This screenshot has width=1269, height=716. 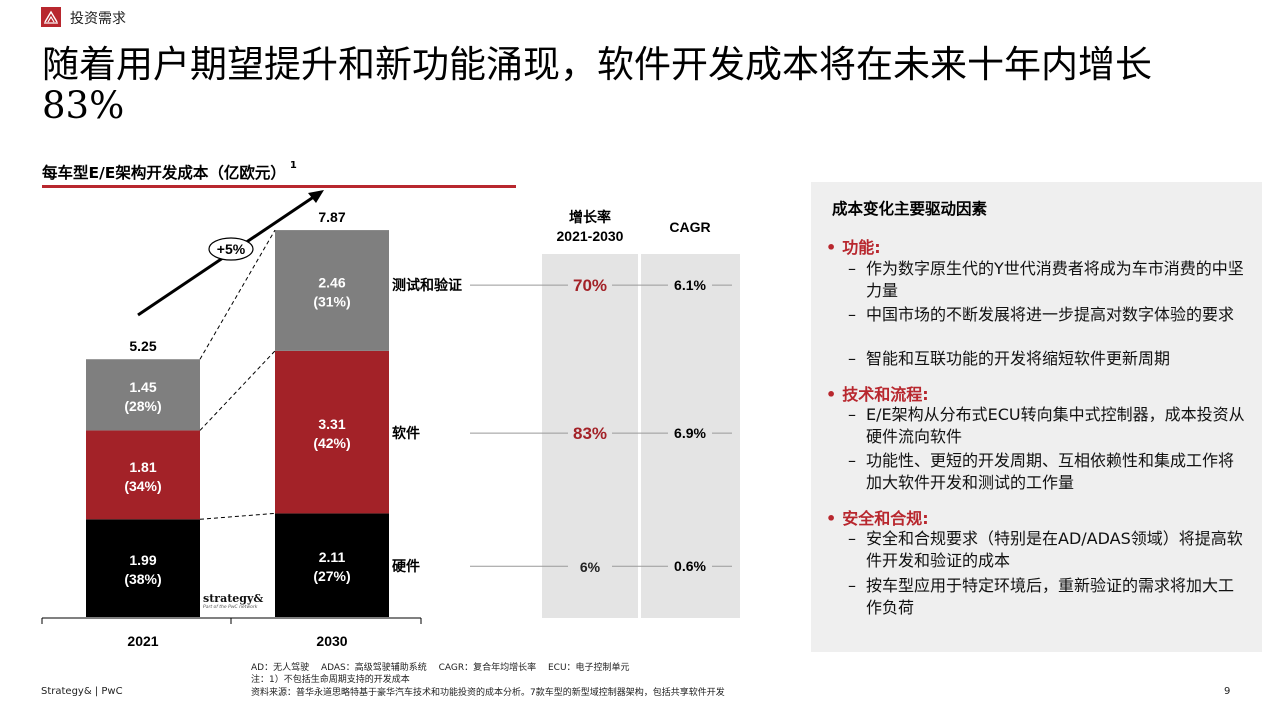 What do you see at coordinates (406, 566) in the screenshot?
I see `series-label: 硬件` at bounding box center [406, 566].